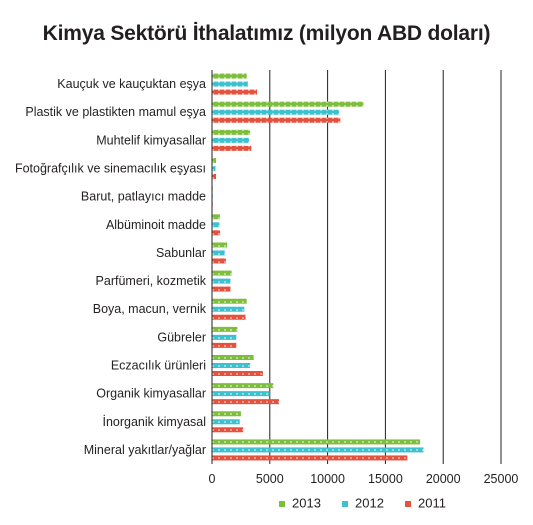 This screenshot has height=525, width=533. I want to click on x-tick-label: 0, so click(212, 479).